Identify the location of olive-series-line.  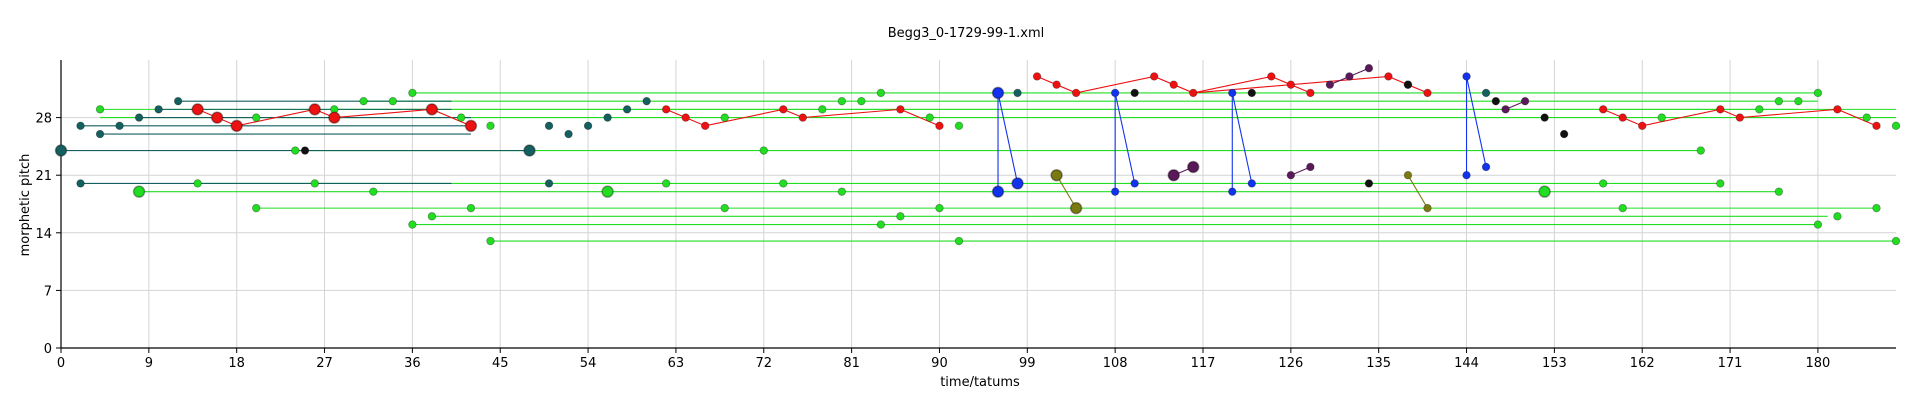
(1417, 191).